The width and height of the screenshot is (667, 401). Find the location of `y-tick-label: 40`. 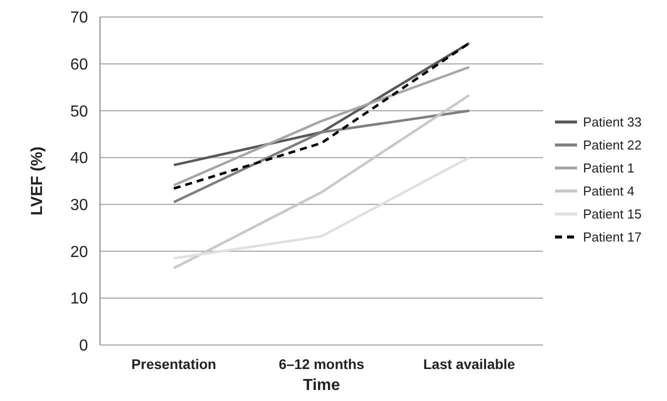

y-tick-label: 40 is located at coordinates (79, 159).